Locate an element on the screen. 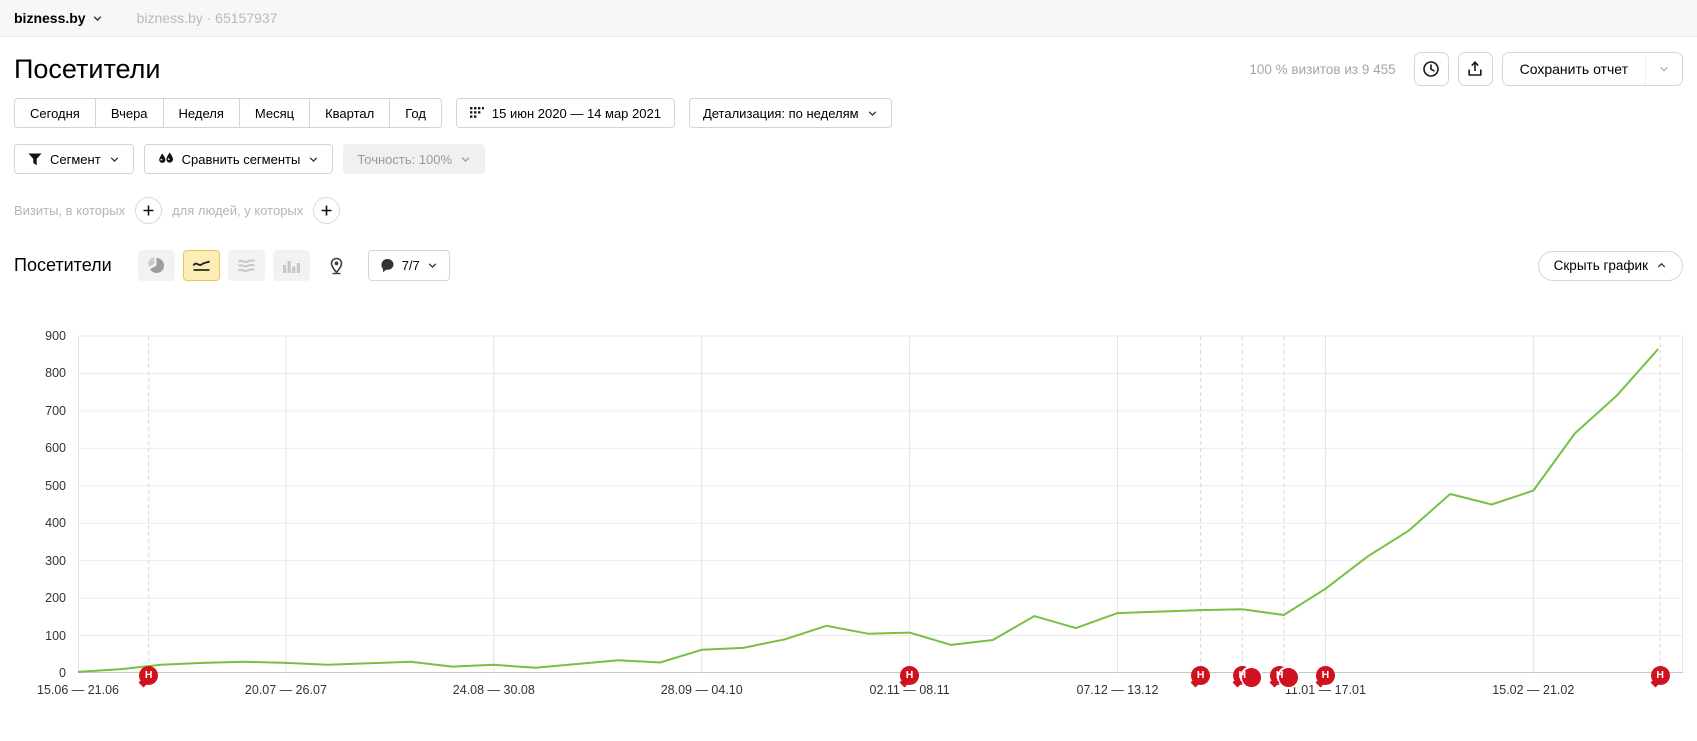 The image size is (1697, 741). save-report-menu-button is located at coordinates (1663, 69).